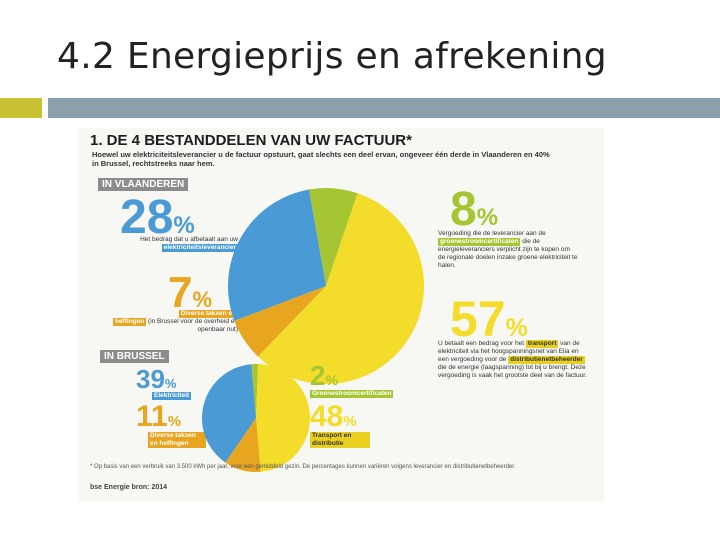 This screenshot has width=720, height=540. I want to click on accent-bar, so click(384, 108).